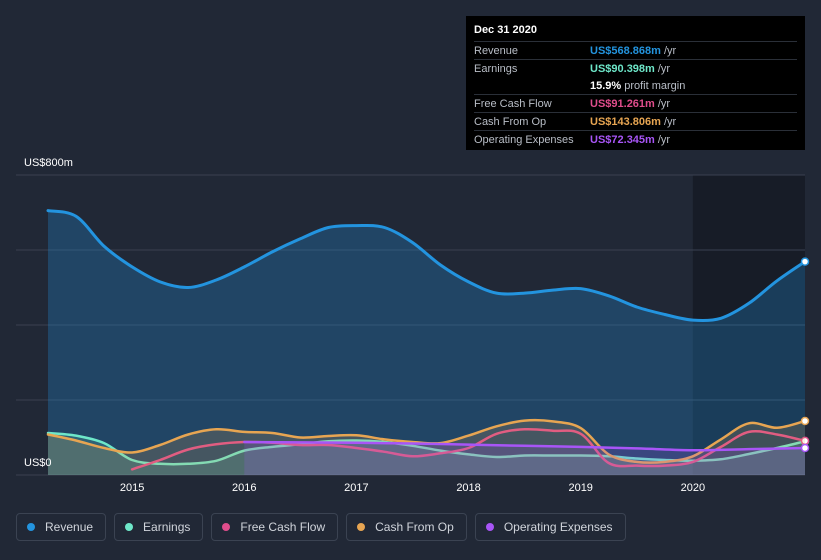 The width and height of the screenshot is (821, 560). Describe the element at coordinates (244, 488) in the screenshot. I see `x-tick-label: 2016` at that location.